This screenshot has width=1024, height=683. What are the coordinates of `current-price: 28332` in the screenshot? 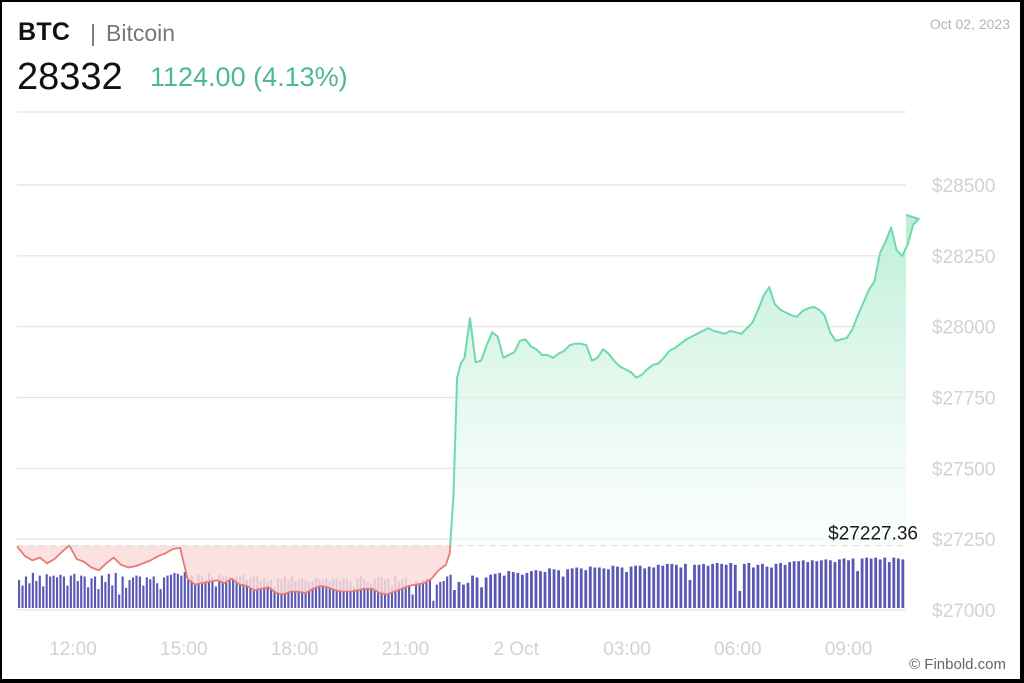 It's located at (70, 77).